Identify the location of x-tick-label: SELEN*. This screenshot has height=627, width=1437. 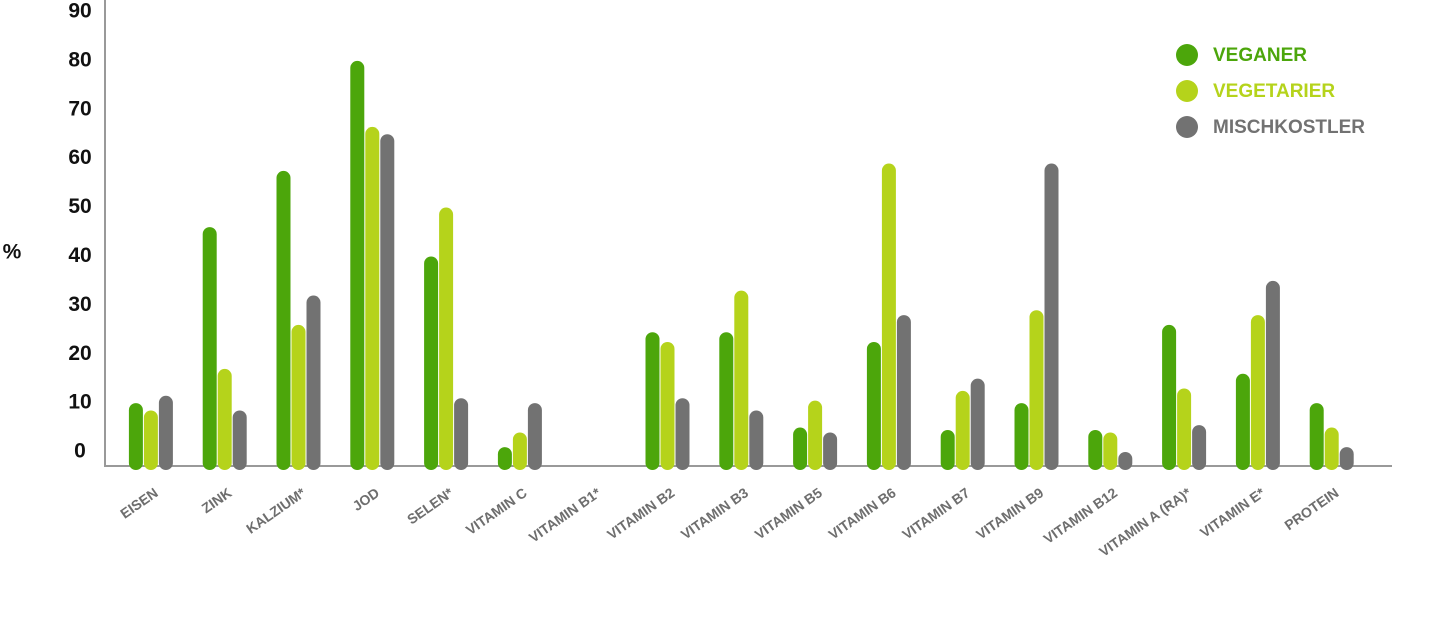
(430, 505).